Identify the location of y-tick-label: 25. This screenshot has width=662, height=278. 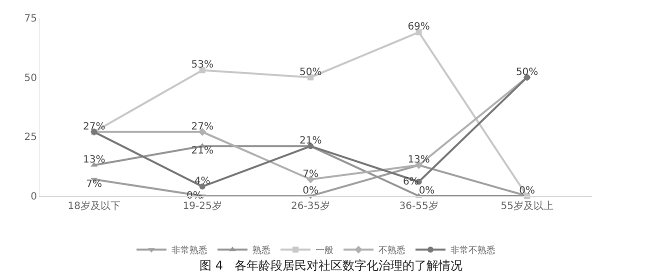
(30, 138).